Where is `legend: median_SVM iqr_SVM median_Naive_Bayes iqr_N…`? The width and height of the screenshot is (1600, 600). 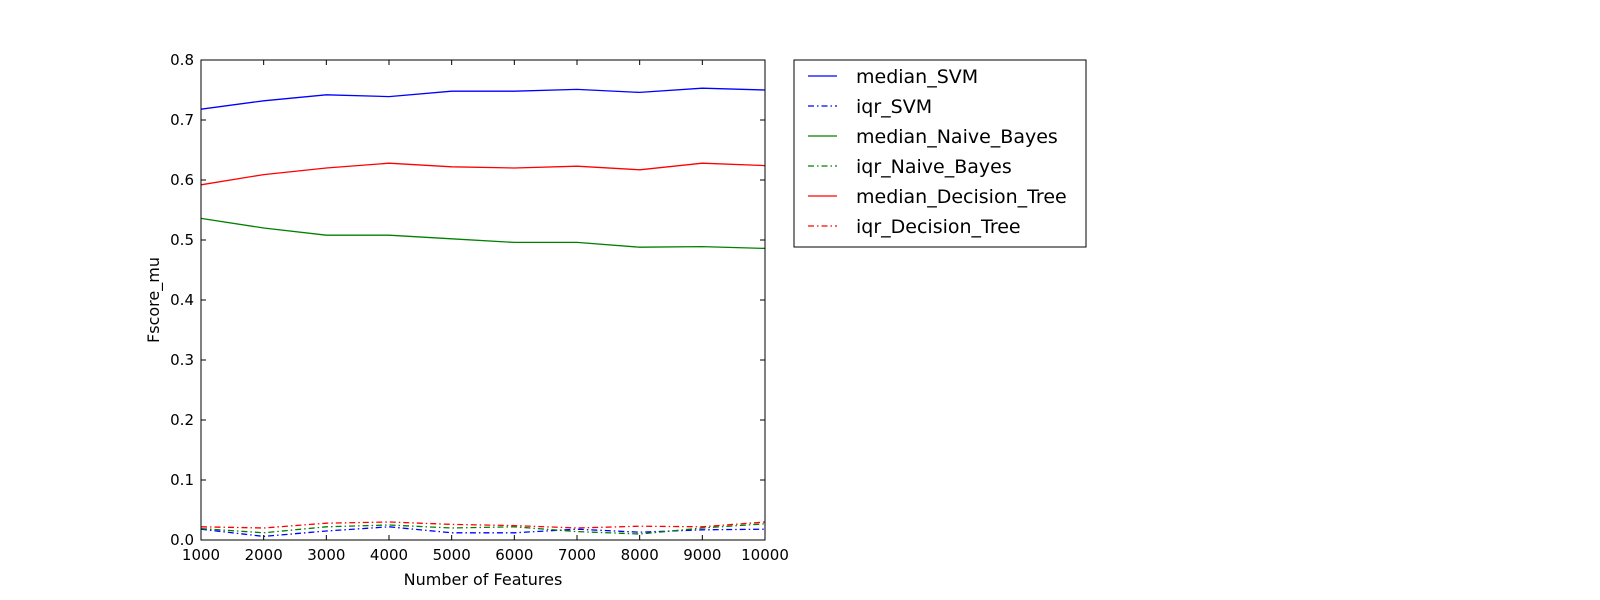 legend: median_SVM iqr_SVM median_Naive_Bayes iqr_N… is located at coordinates (940, 153).